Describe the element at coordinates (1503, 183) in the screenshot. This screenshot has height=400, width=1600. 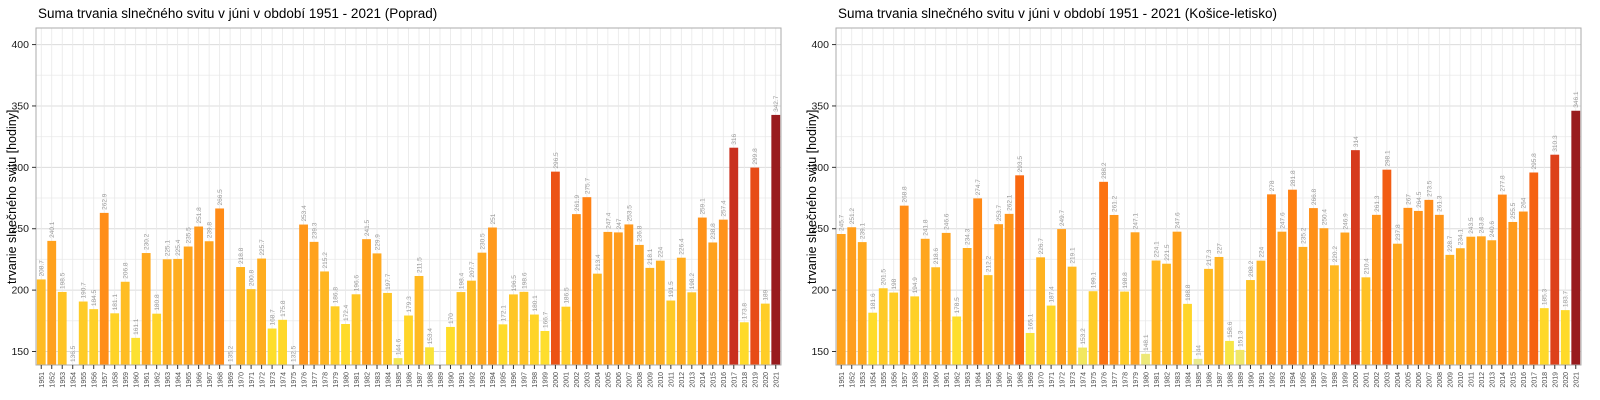
I see `bar-label-2014: 277.8` at that location.